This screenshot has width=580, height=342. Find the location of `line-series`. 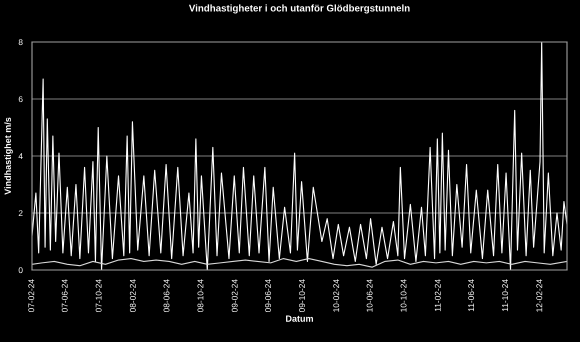

line-series is located at coordinates (299, 263).